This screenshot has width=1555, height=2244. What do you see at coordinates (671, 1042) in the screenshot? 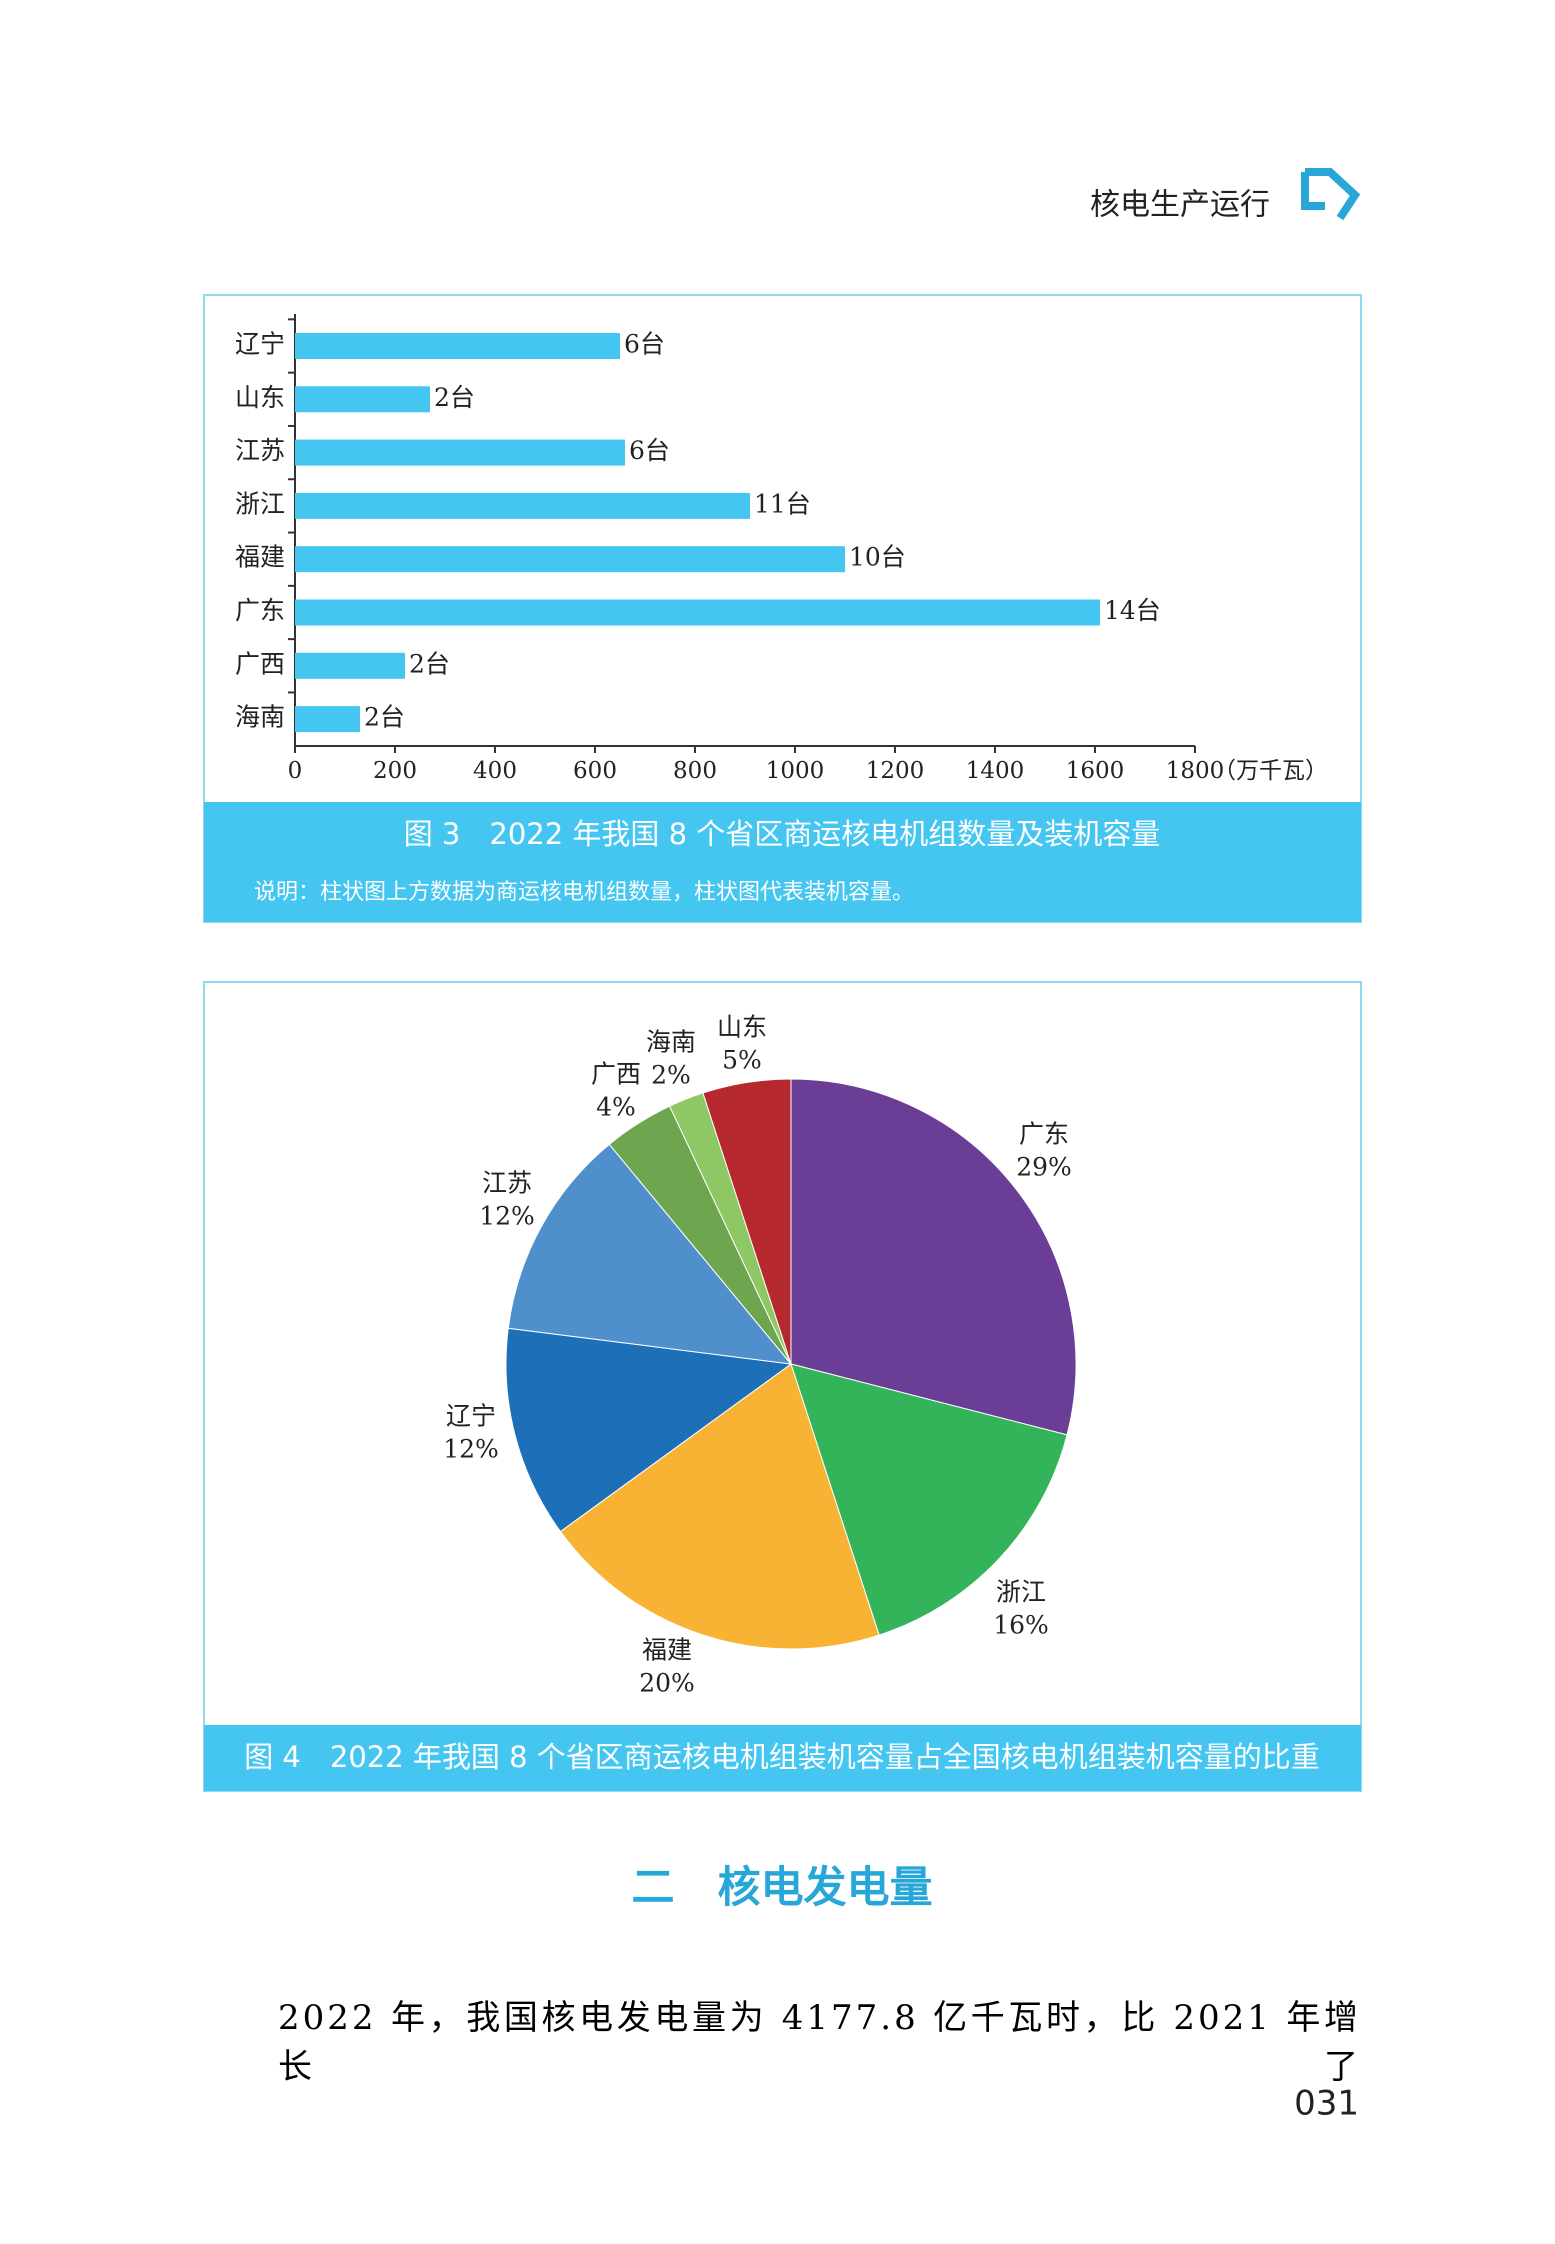
I see `slice-label: 海南` at bounding box center [671, 1042].